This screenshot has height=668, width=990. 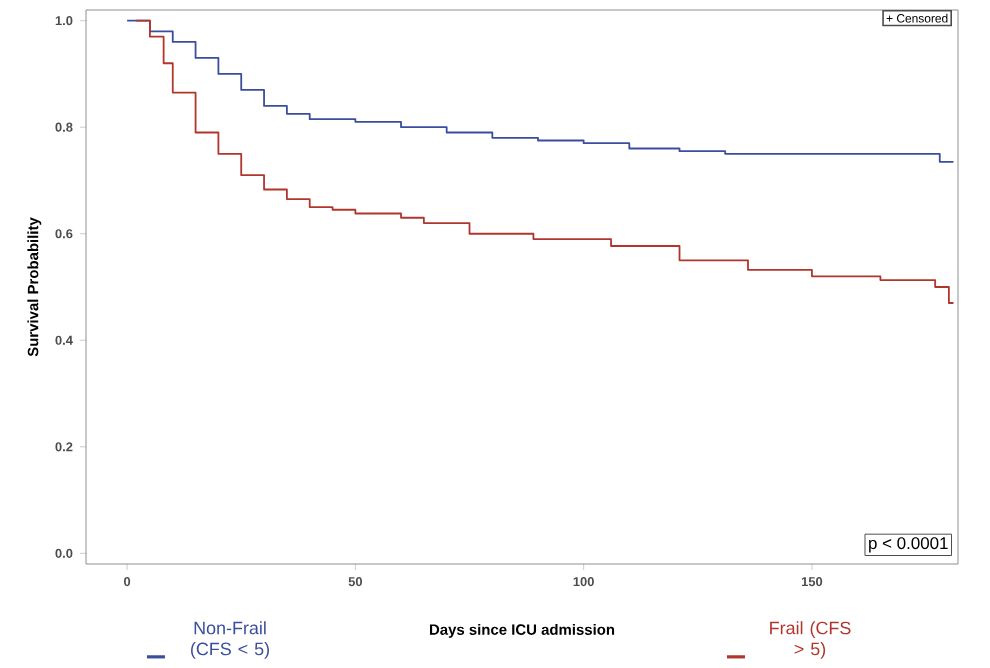 What do you see at coordinates (810, 640) in the screenshot?
I see `text: Frail (CFS > 5)` at bounding box center [810, 640].